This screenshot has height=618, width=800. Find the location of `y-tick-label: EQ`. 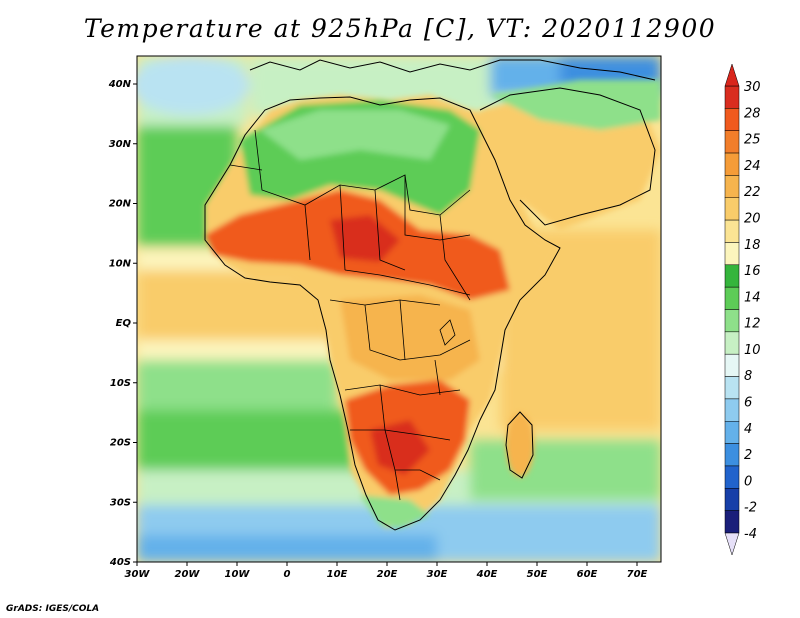

y-tick-label: EQ is located at coordinates (124, 323).